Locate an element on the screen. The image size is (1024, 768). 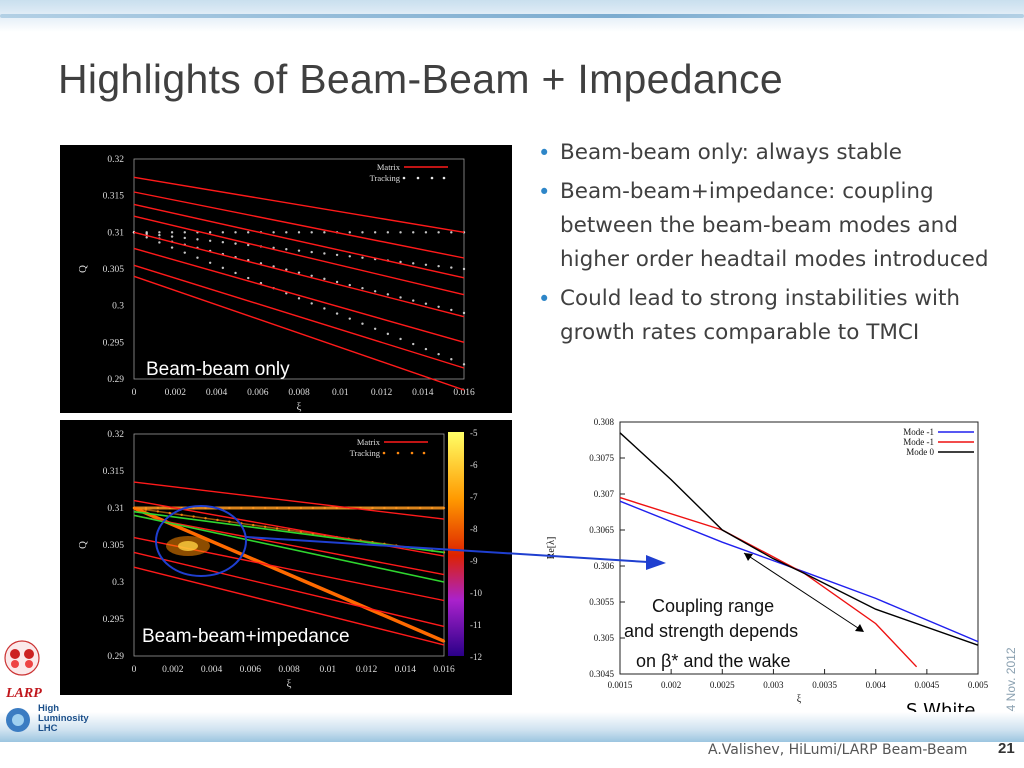
x-tick-label: 0.016 is located at coordinates (464, 393).